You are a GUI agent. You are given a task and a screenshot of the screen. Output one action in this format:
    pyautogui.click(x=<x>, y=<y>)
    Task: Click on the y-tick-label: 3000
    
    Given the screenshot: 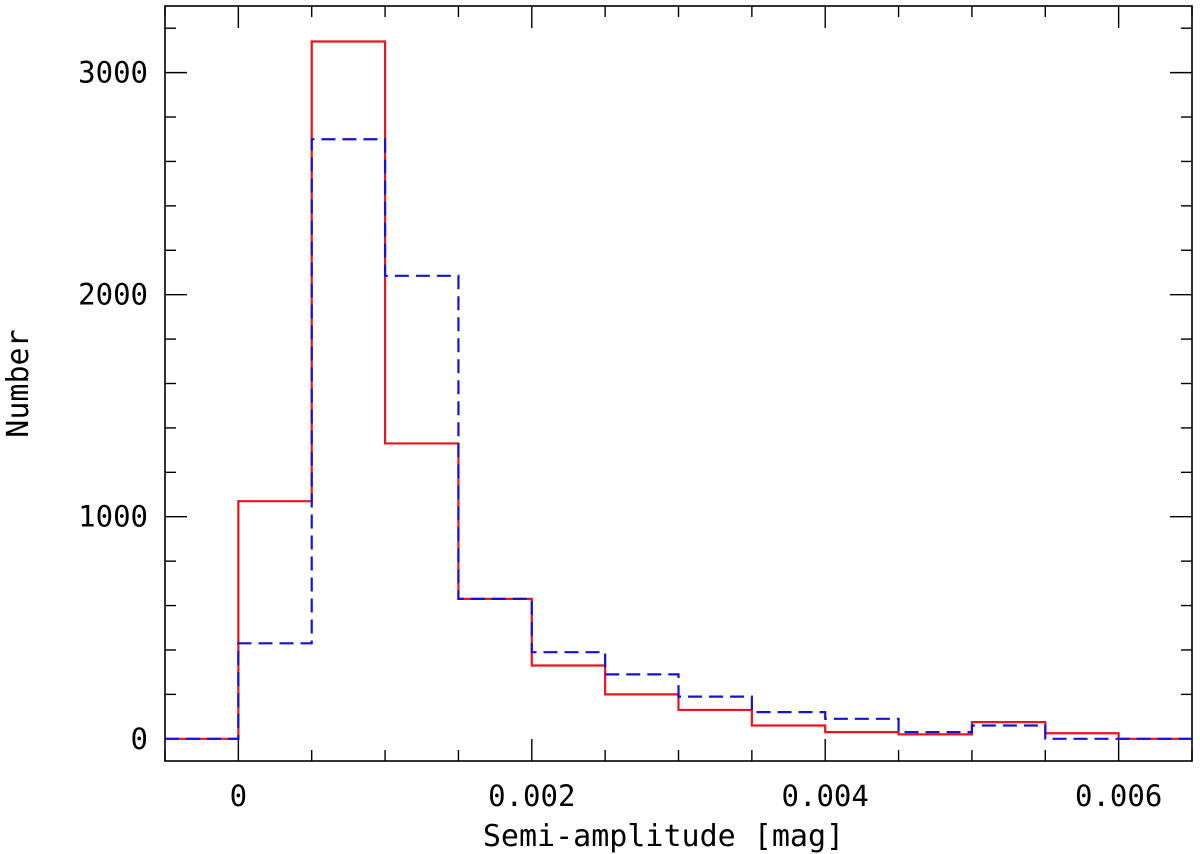 What is the action you would take?
    pyautogui.click(x=113, y=73)
    